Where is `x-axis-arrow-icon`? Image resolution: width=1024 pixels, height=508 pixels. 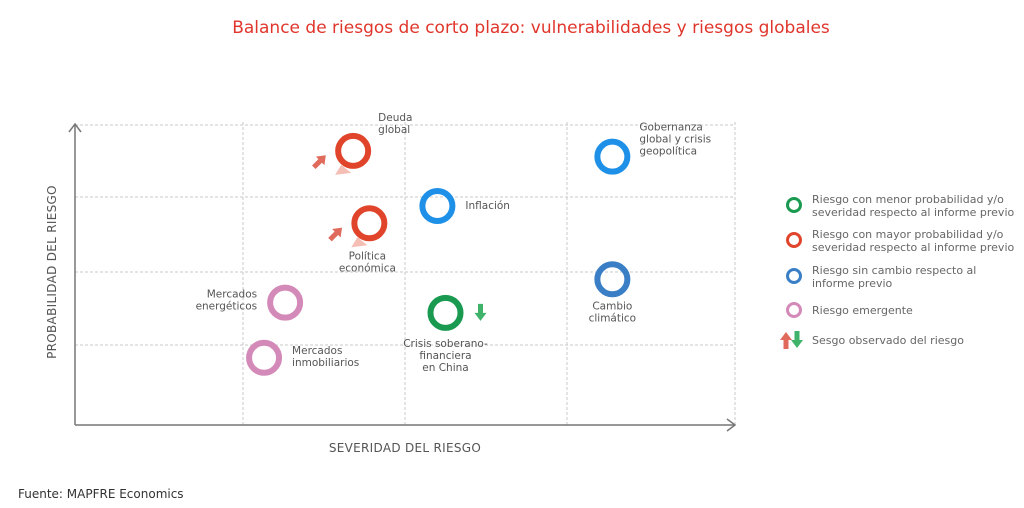
x-axis-arrow-icon is located at coordinates (731, 425).